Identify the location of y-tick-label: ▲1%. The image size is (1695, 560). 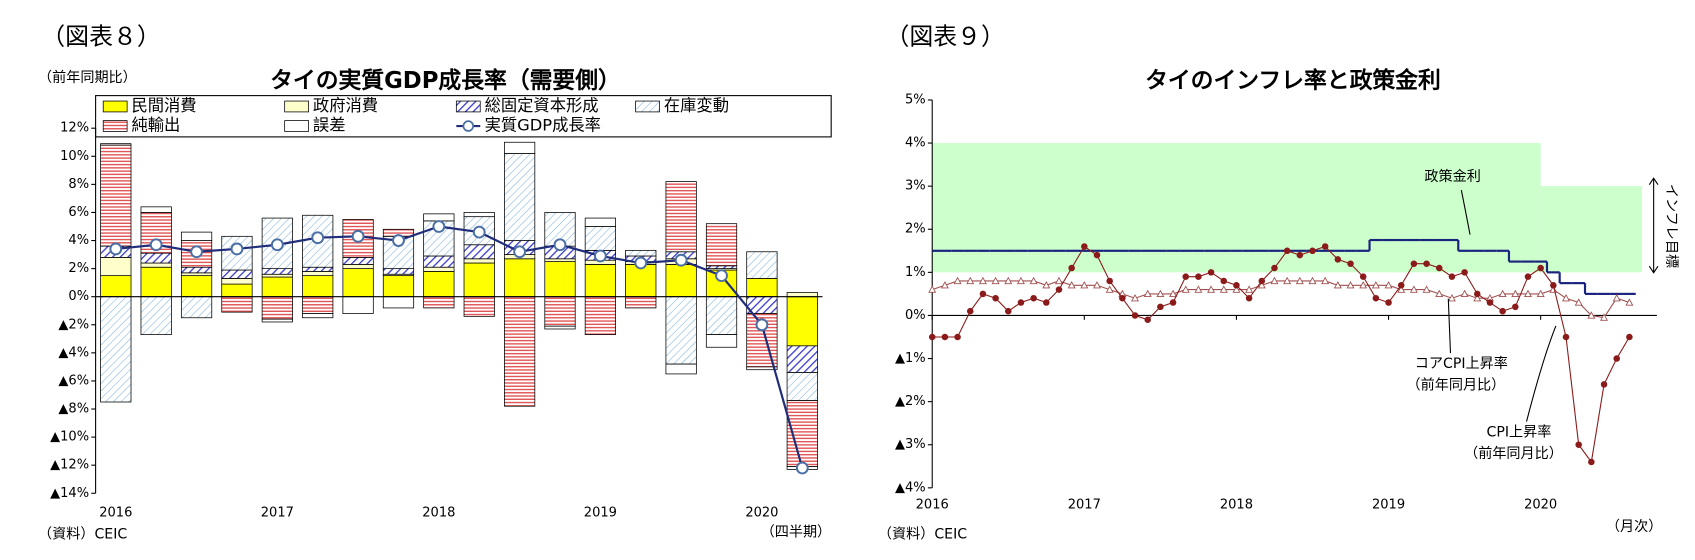
(910, 358).